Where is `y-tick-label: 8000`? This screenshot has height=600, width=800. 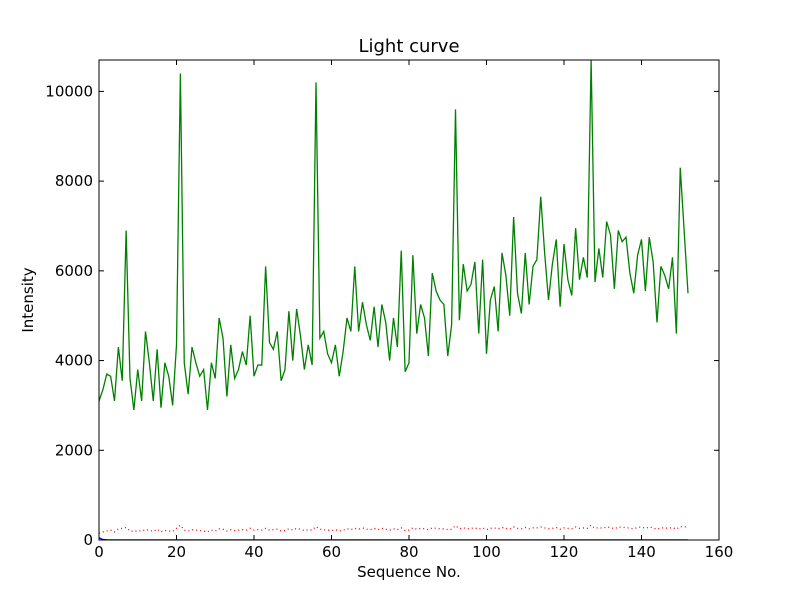 y-tick-label: 8000 is located at coordinates (74, 181).